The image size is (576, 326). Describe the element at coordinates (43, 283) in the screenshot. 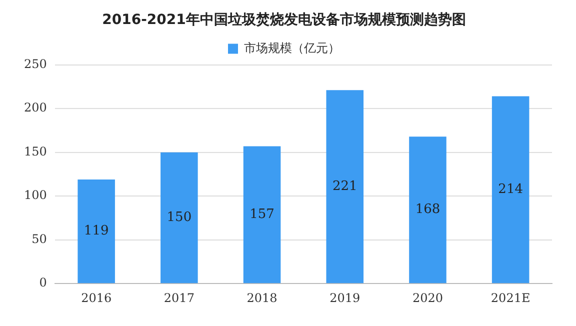

I see `y-tick-label: 0` at that location.